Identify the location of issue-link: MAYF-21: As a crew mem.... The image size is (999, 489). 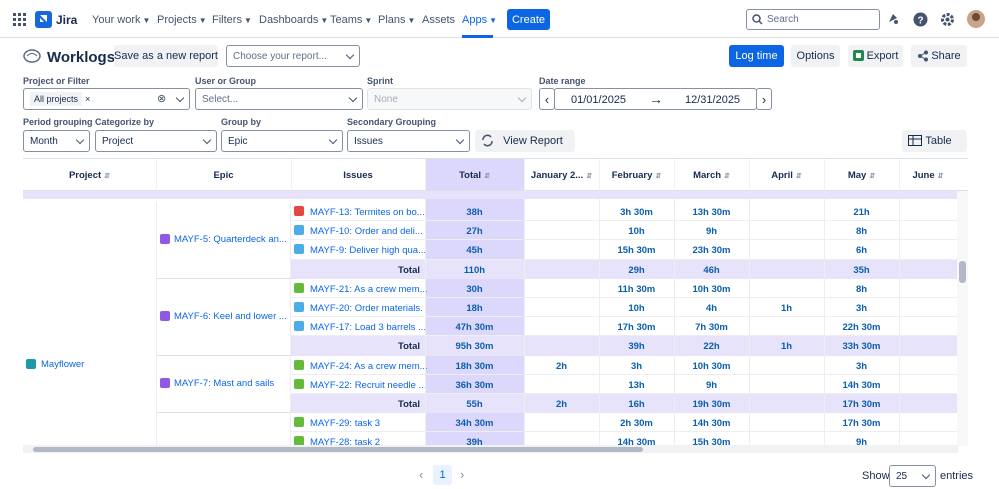
(369, 289).